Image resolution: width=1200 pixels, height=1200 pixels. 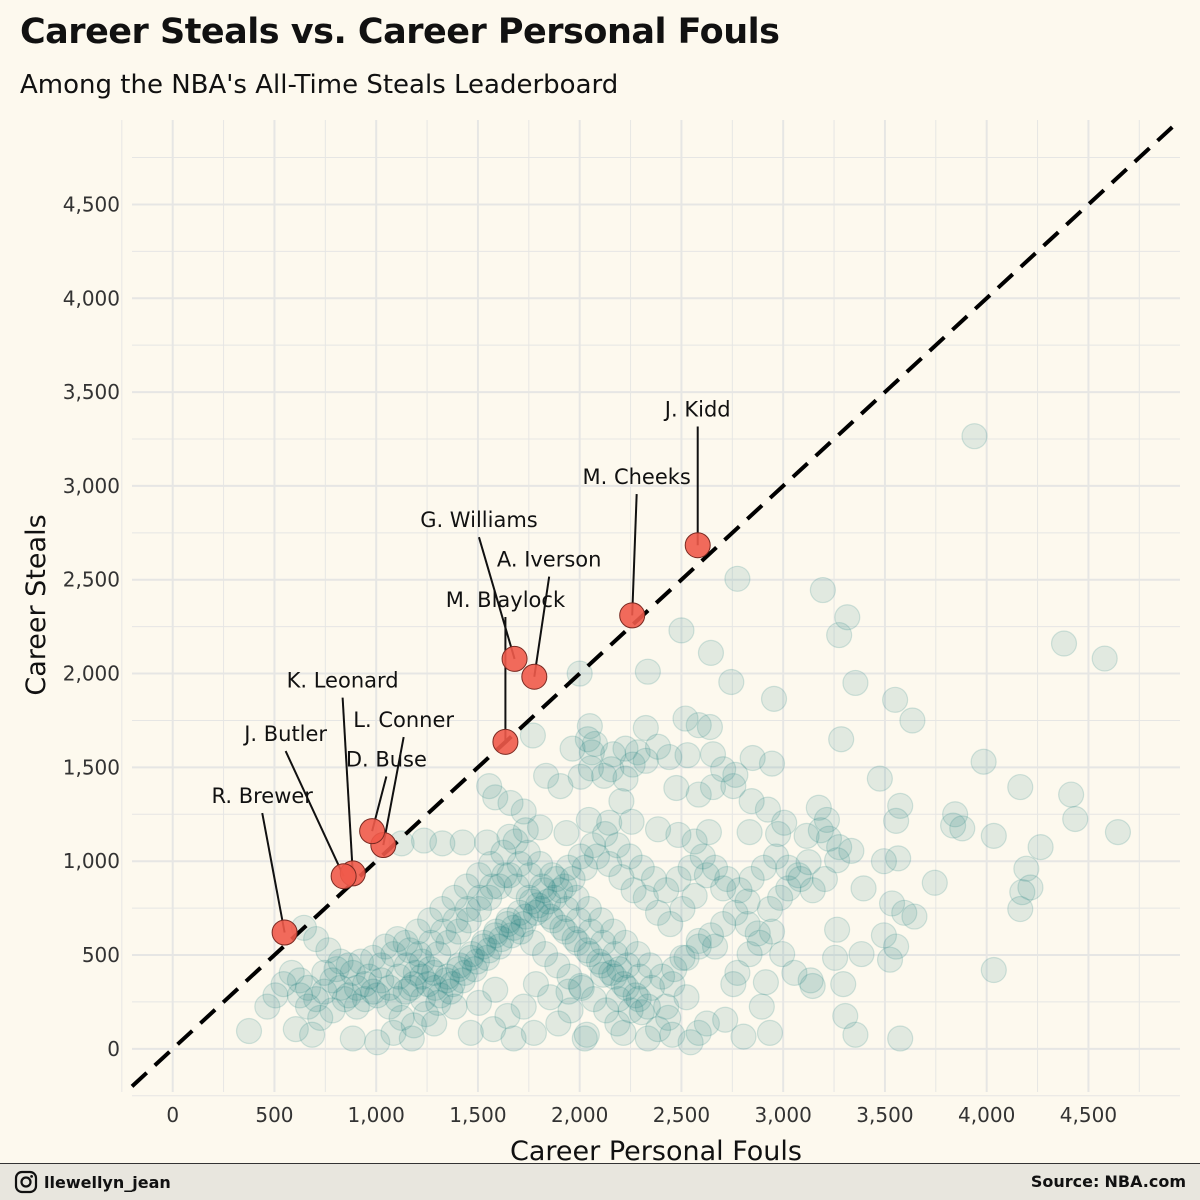 I want to click on highlight-label-r-brewer: R. Brewer, so click(x=263, y=796).